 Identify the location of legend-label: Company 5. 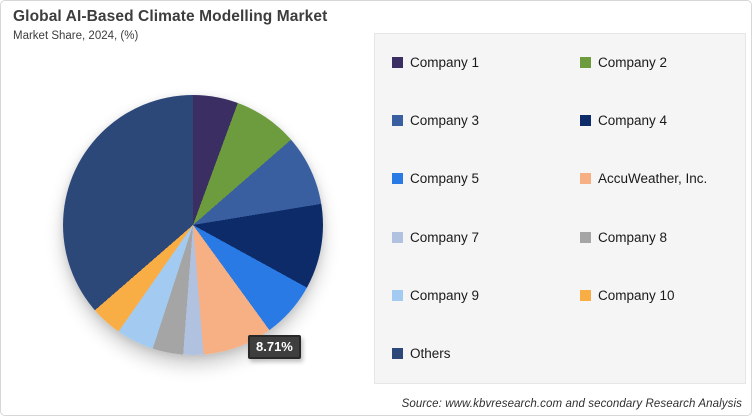
(445, 179).